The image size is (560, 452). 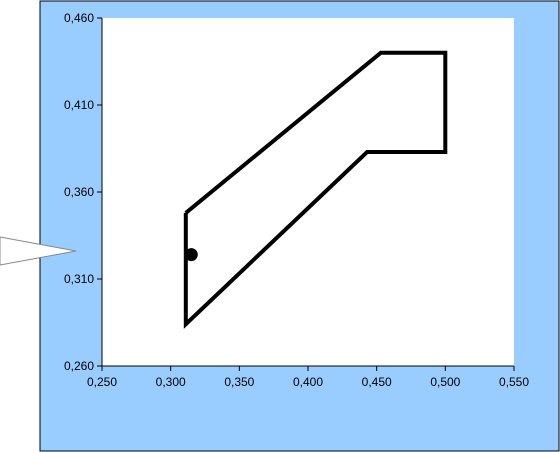 What do you see at coordinates (38, 251) in the screenshot?
I see `callout-pointer` at bounding box center [38, 251].